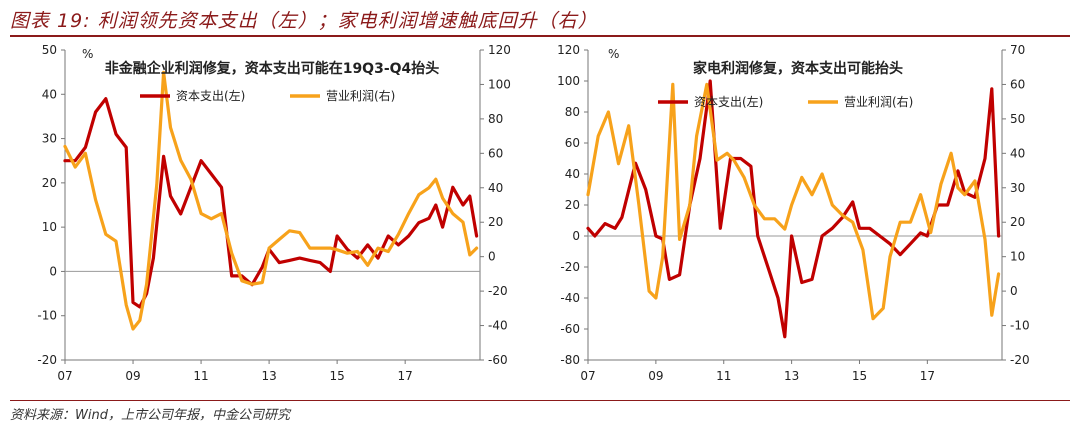 This screenshot has height=431, width=1080. What do you see at coordinates (570, 329) in the screenshot?
I see `left-tick-label: -60` at bounding box center [570, 329].